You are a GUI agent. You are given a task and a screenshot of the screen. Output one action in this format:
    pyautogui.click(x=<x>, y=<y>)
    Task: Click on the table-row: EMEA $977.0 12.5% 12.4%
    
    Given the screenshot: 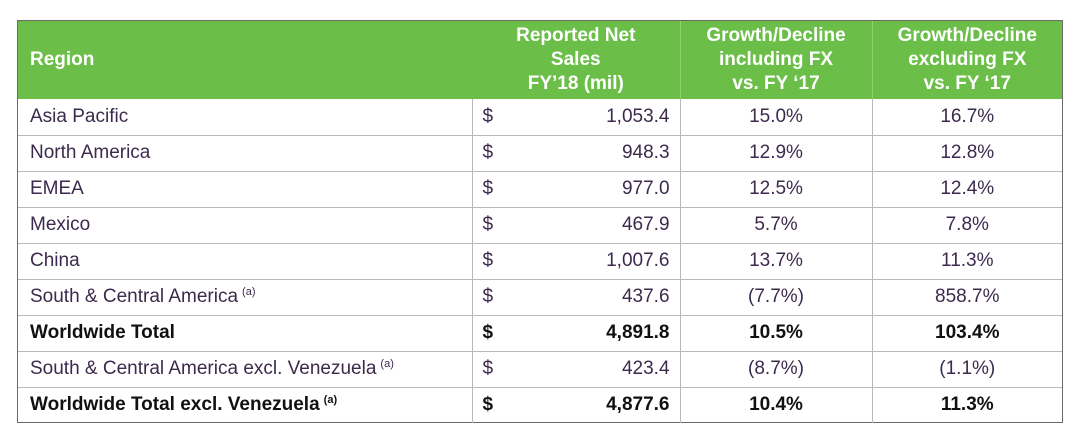 What is the action you would take?
    pyautogui.click(x=540, y=188)
    